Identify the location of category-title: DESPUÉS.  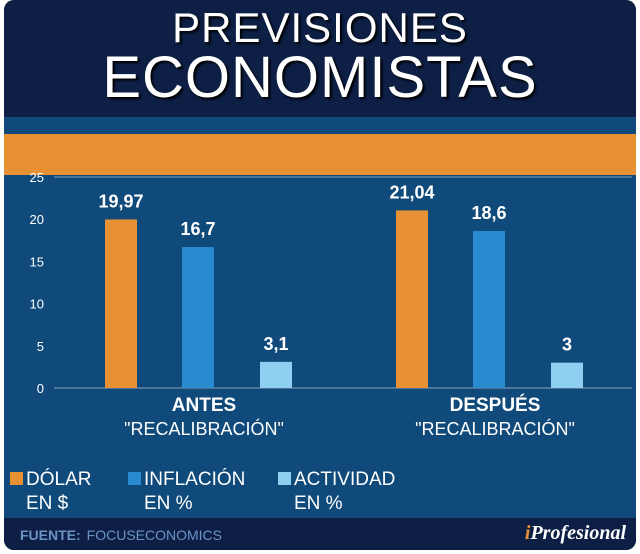
(495, 405).